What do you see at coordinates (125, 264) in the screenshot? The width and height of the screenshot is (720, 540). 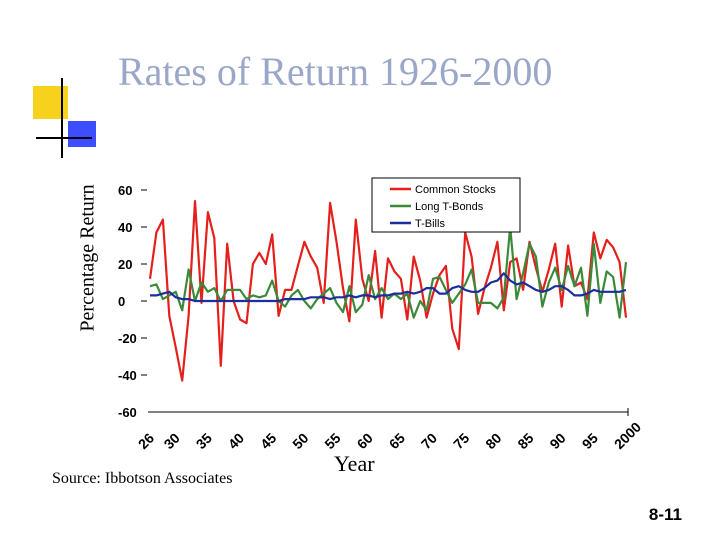 I see `y-tick-label: 20` at bounding box center [125, 264].